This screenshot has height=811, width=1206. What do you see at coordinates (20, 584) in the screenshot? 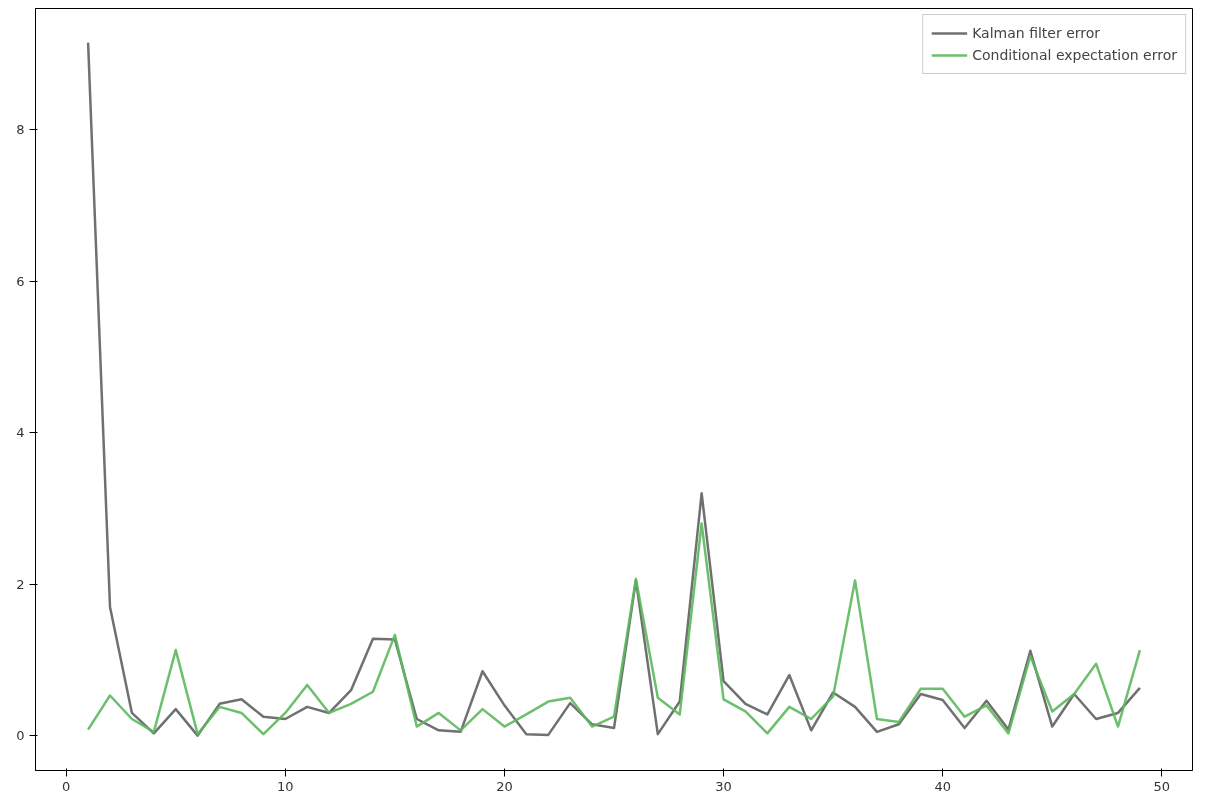
I see `y-tick-label: 2` at bounding box center [20, 584].